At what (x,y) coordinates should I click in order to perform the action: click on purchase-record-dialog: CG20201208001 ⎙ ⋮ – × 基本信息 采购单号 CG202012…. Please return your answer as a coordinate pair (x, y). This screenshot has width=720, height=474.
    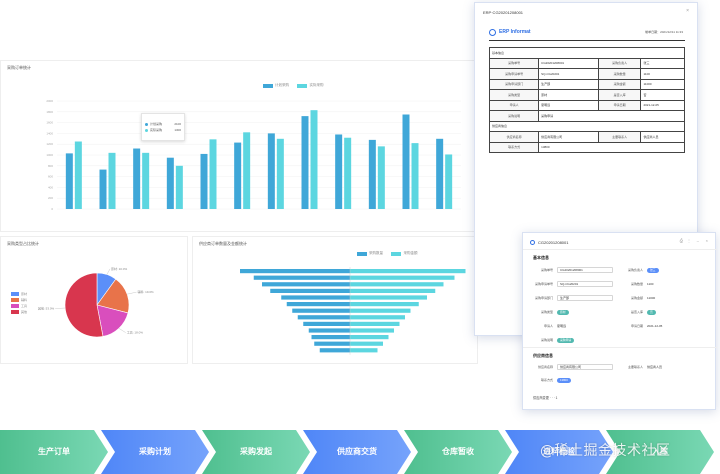
    Looking at the image, I should click on (619, 321).